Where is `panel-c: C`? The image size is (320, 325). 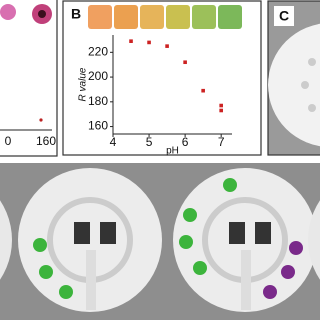
panel-c: C is located at coordinates (293, 78).